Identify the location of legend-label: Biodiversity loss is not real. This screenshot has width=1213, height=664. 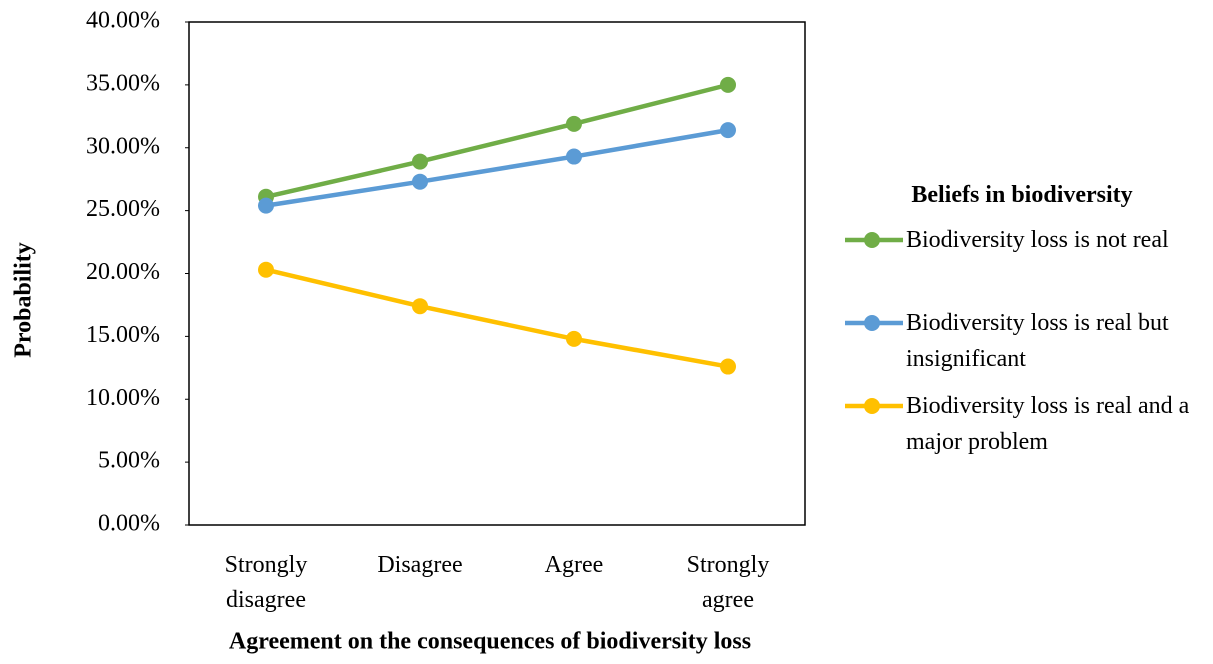
(1037, 240).